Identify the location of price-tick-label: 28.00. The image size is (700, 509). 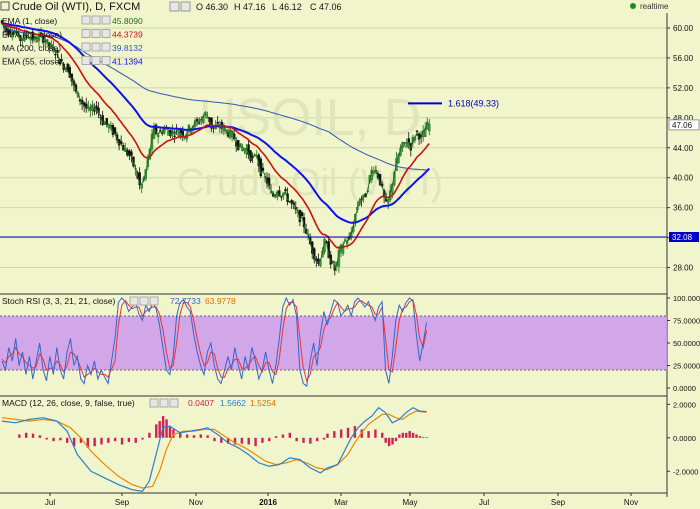
(683, 268).